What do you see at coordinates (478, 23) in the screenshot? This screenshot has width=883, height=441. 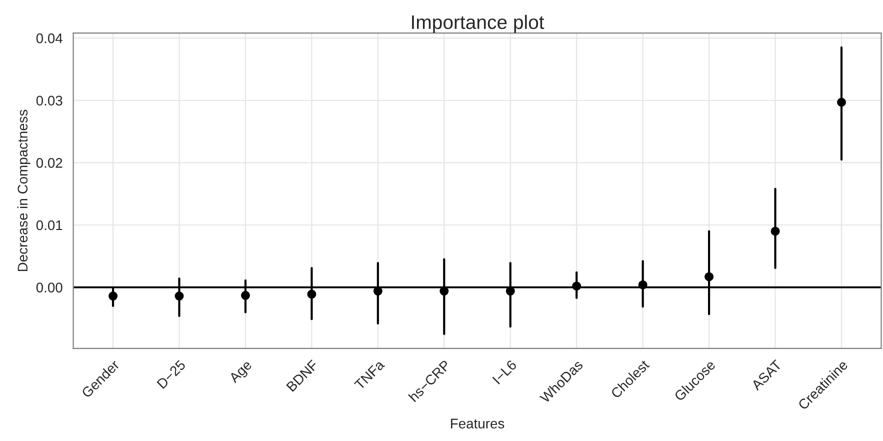 I see `chart-title: Importance plot` at bounding box center [478, 23].